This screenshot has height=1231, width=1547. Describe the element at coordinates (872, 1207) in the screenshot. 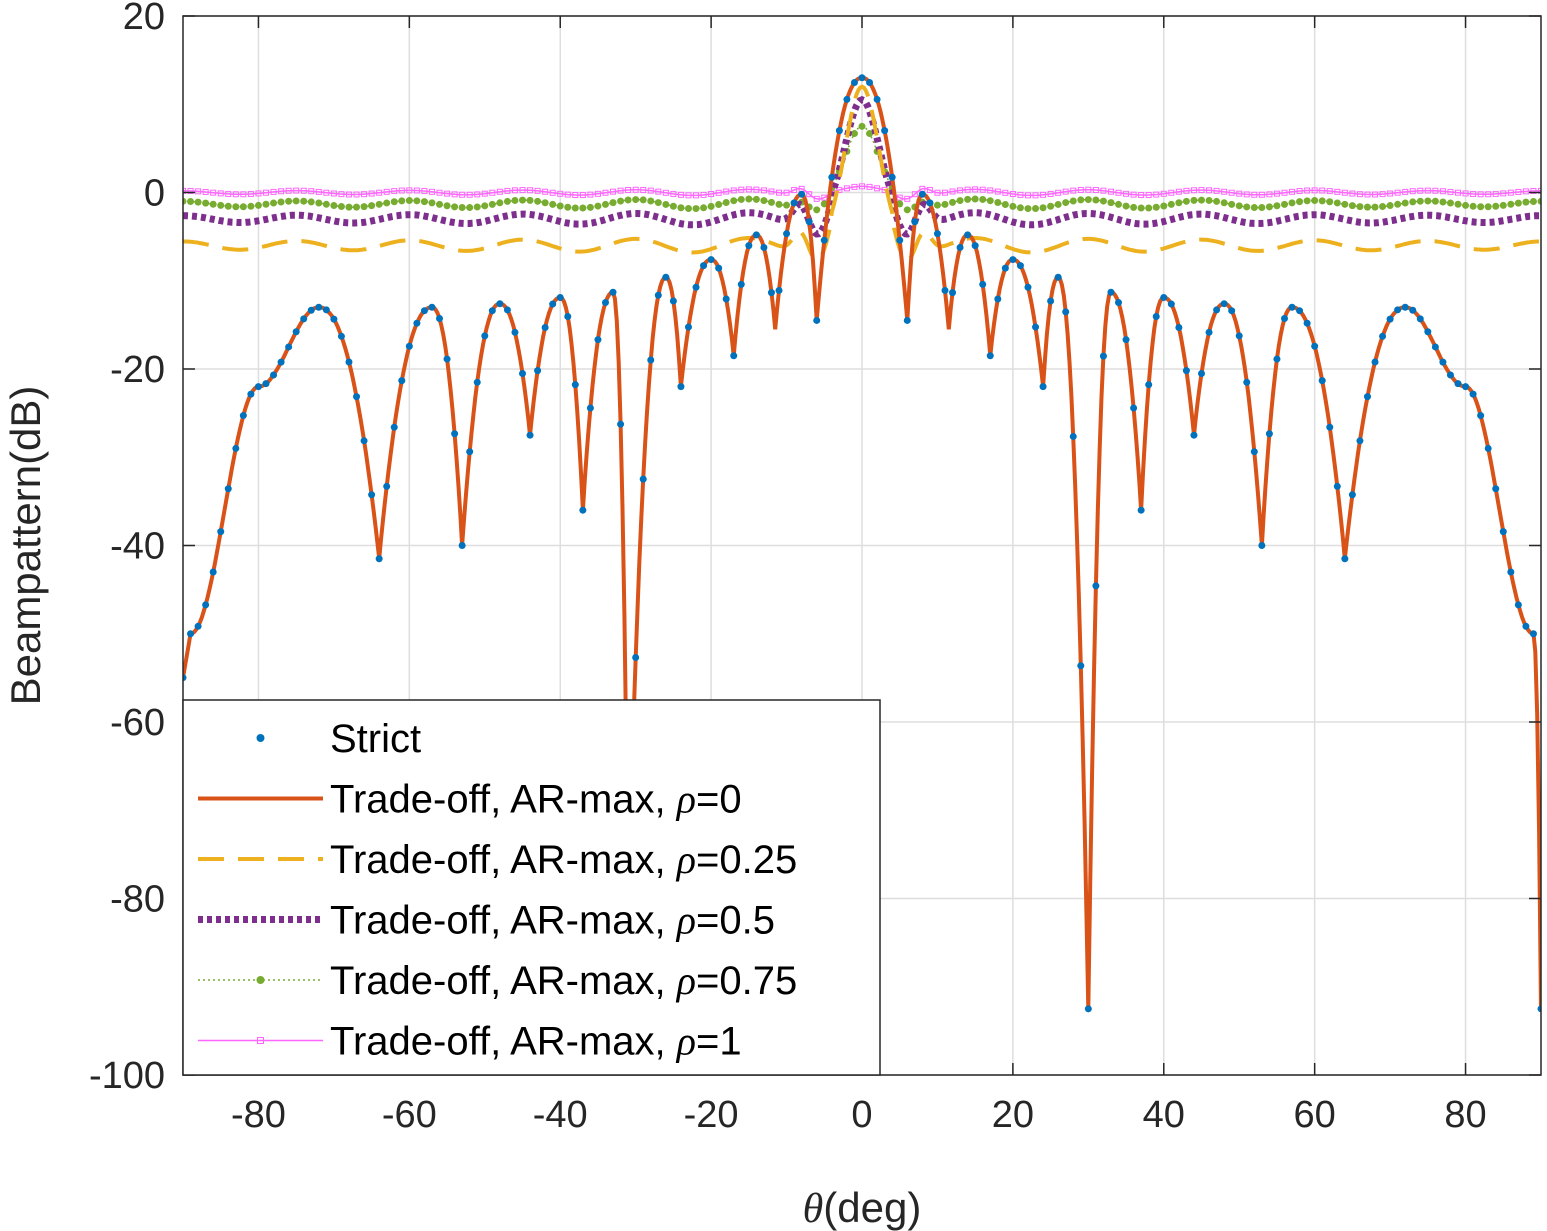

I see `x-axis-label-unit: (deg)` at that location.